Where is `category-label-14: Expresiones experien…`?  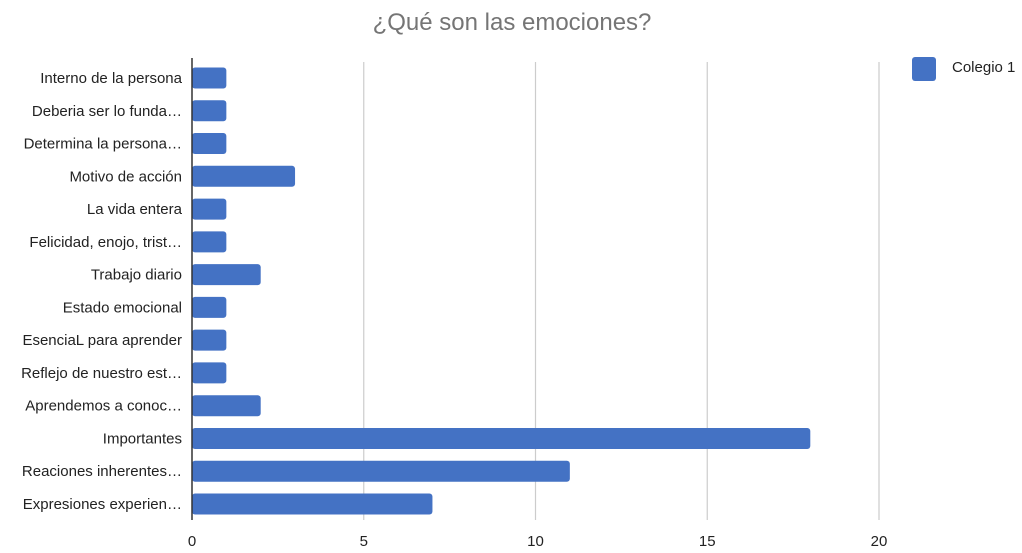
category-label-14: Expresiones experien… is located at coordinates (102, 504).